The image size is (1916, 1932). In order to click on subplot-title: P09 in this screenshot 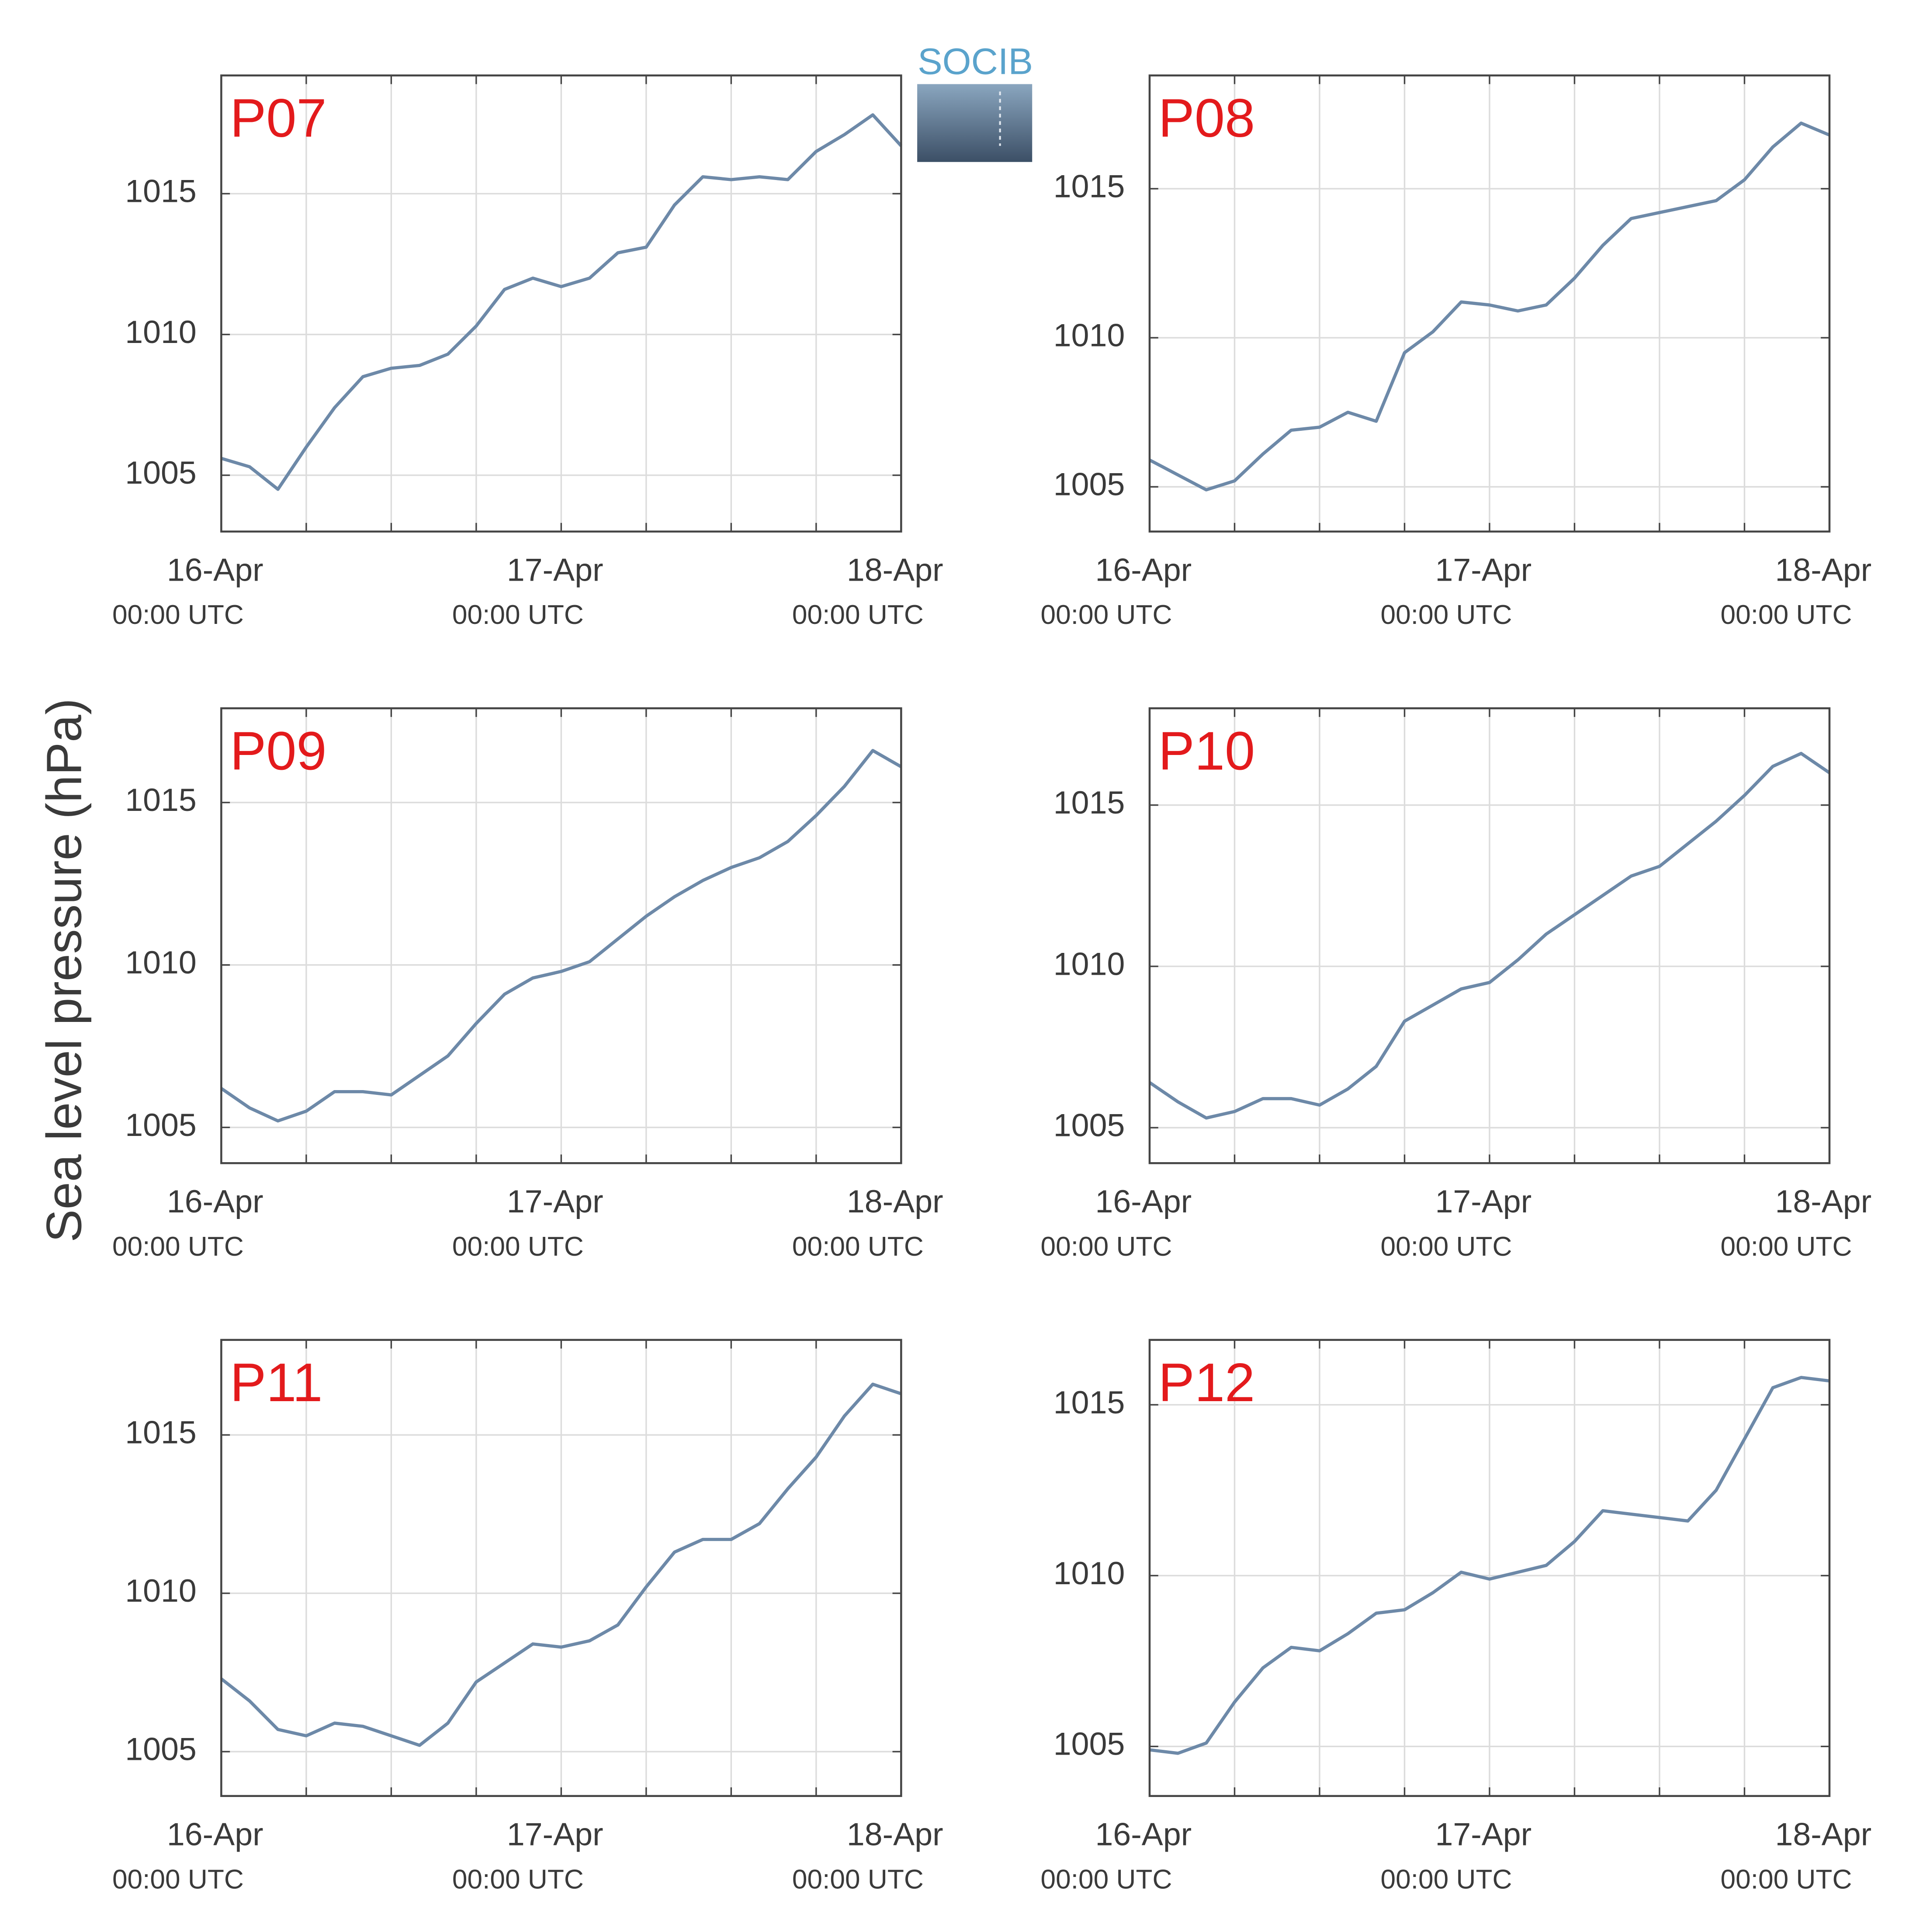, I will do `click(278, 751)`.